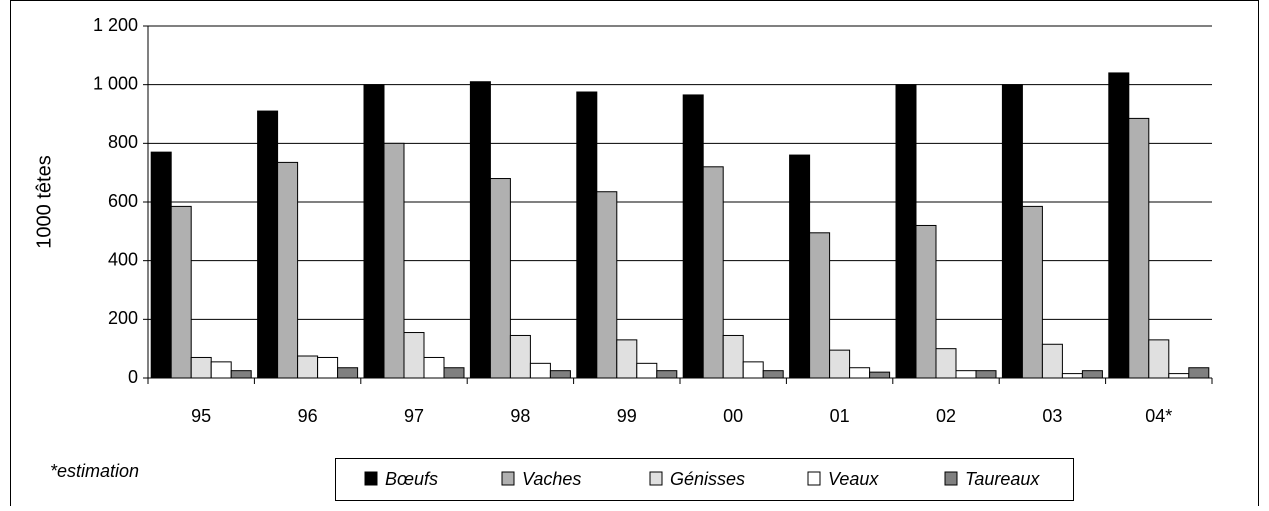 This screenshot has width=1269, height=511. What do you see at coordinates (201, 416) in the screenshot?
I see `x-tick-label: 95` at bounding box center [201, 416].